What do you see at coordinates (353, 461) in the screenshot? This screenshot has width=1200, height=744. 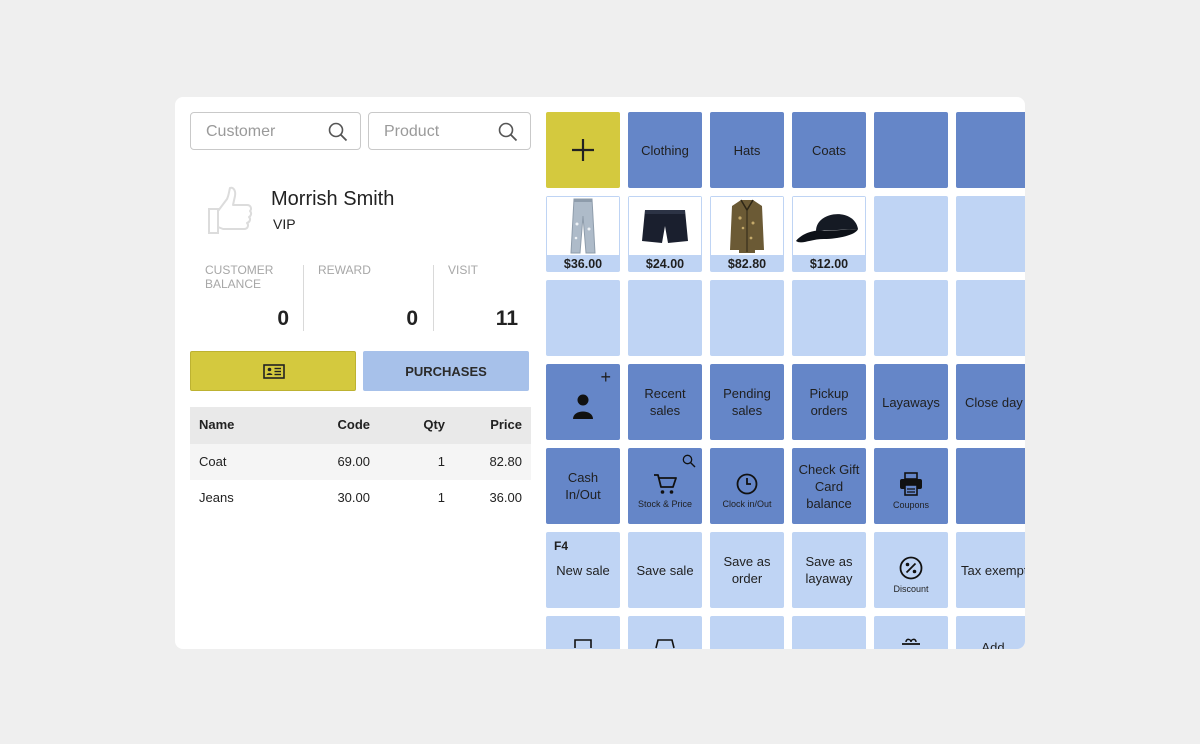 I see `row-code: 69.00` at bounding box center [353, 461].